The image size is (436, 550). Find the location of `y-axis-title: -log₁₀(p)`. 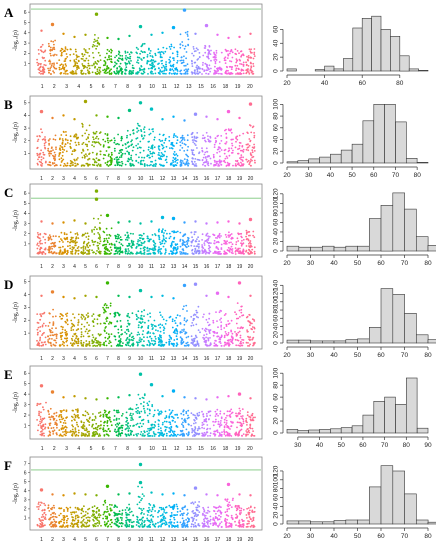

y-axis-title: -log₁₀(p) is located at coordinates (15, 493).